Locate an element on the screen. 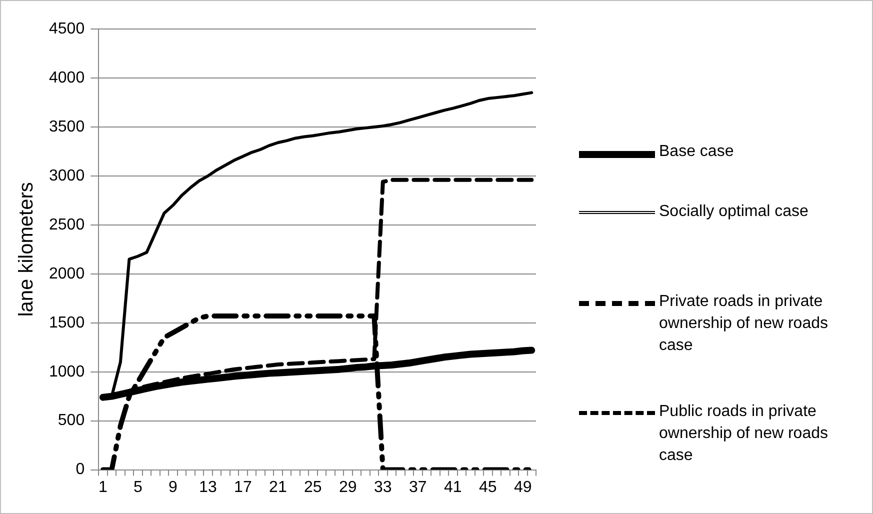 This screenshot has width=873, height=514. legend-label: Base case is located at coordinates (697, 152).